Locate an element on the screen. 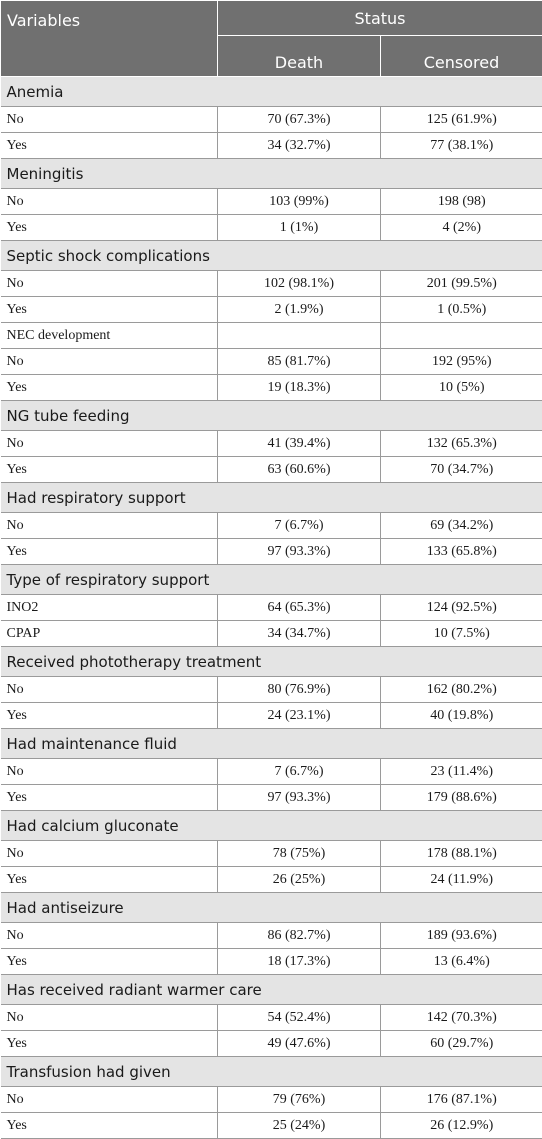  table-row: NEC development is located at coordinates (271, 336).